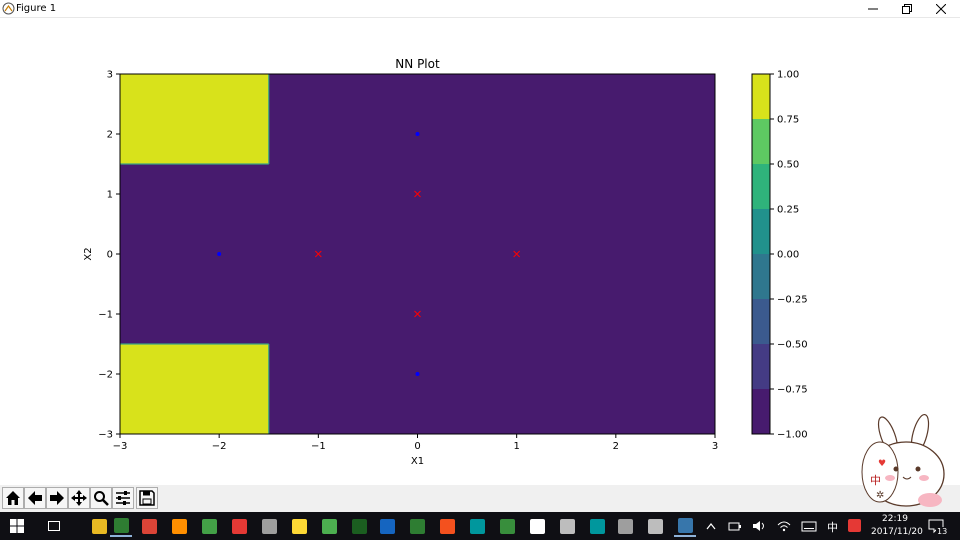  I want to click on colorbar-tick-label-3: 0.25, so click(788, 210).